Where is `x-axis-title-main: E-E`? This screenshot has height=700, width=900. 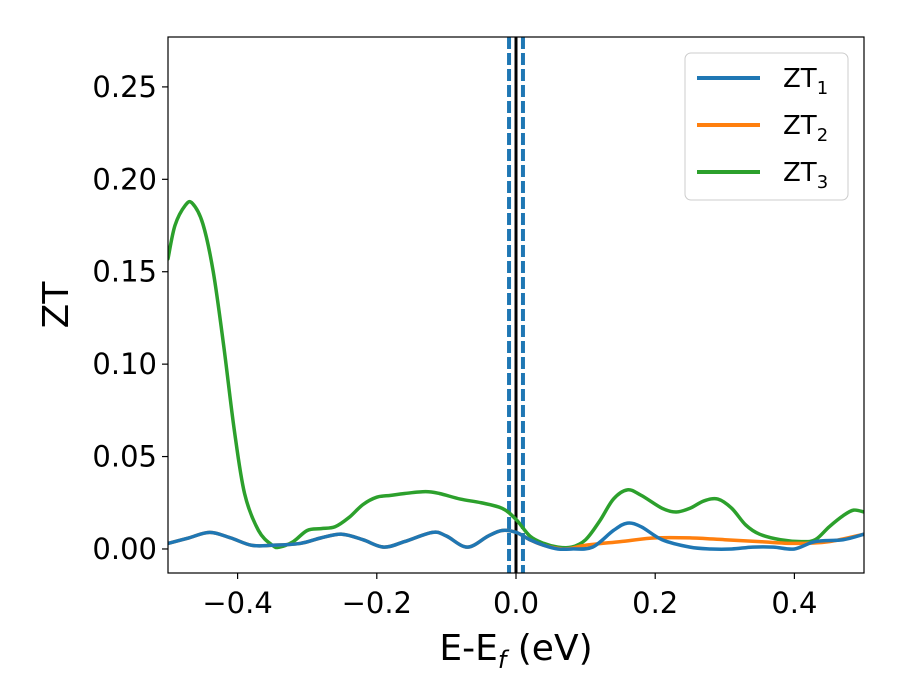 x-axis-title-main: E-E is located at coordinates (468, 648).